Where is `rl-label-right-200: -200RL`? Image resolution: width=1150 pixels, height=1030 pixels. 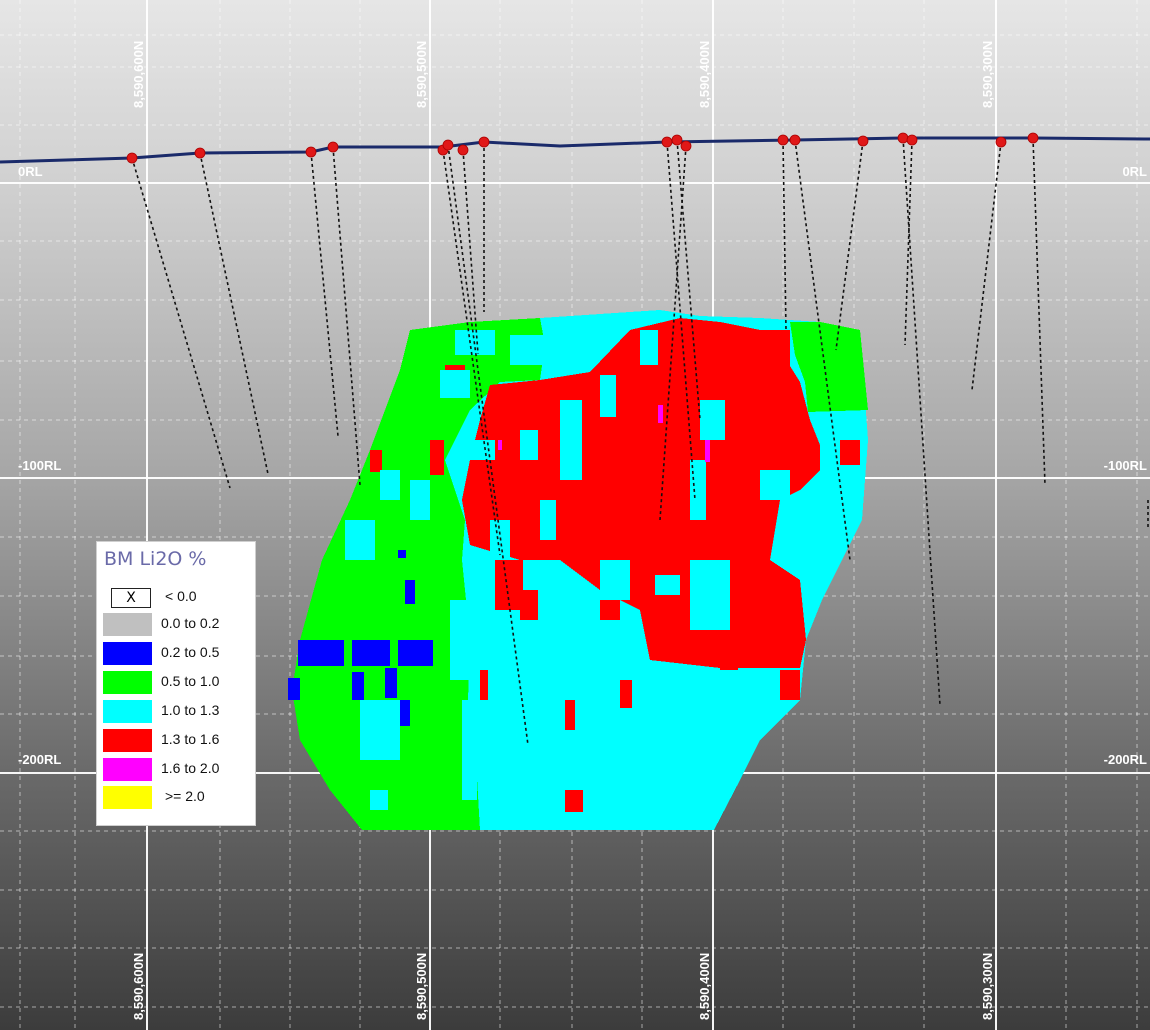
rl-label-right-200: -200RL is located at coordinates (1125, 759).